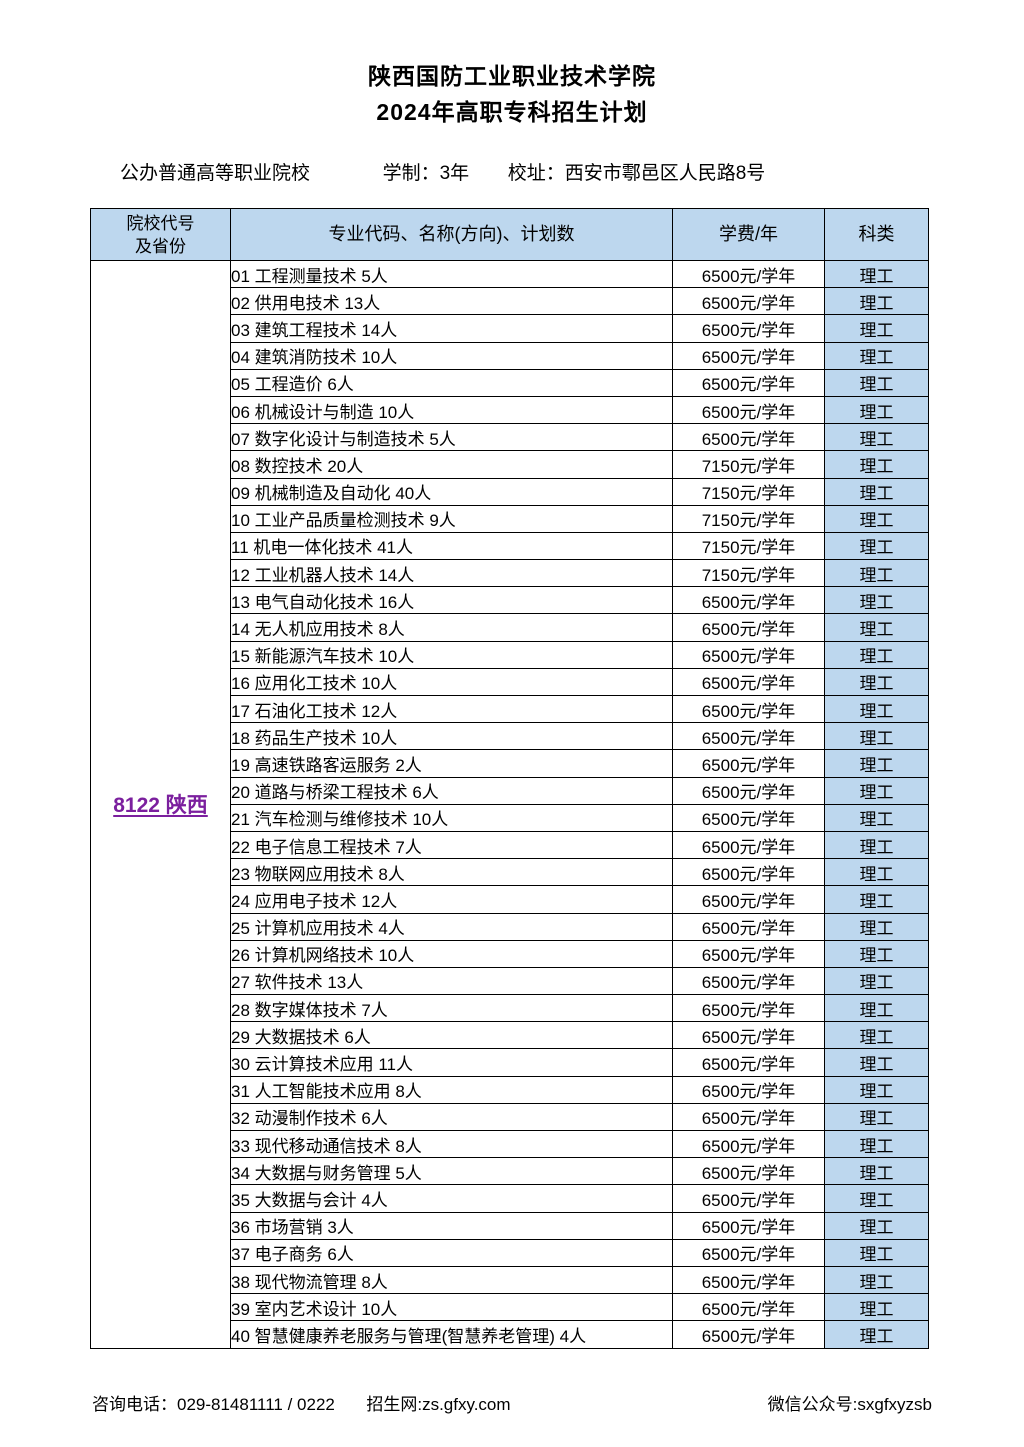 This screenshot has width=1024, height=1447. What do you see at coordinates (510, 1008) in the screenshot?
I see `table-row: 28 数字媒体技术 7人 6500元/学年 理工` at bounding box center [510, 1008].